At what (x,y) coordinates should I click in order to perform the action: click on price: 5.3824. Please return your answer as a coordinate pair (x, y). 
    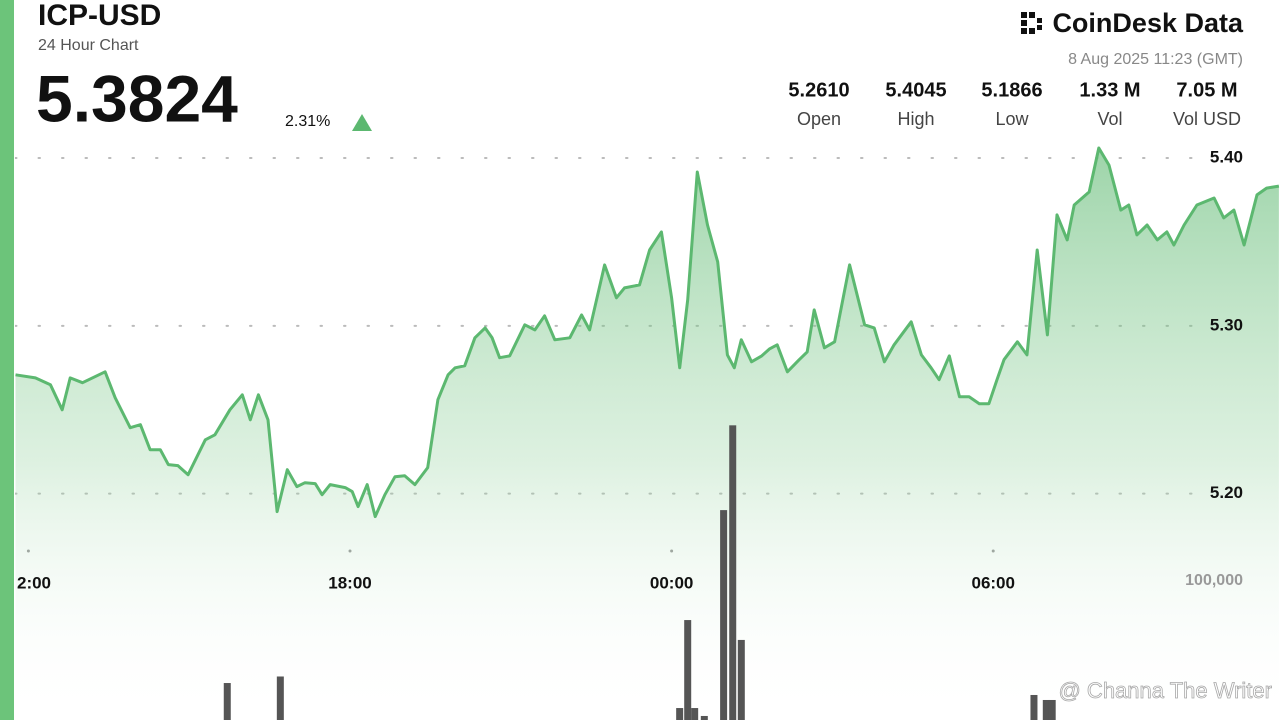
    Looking at the image, I should click on (137, 98).